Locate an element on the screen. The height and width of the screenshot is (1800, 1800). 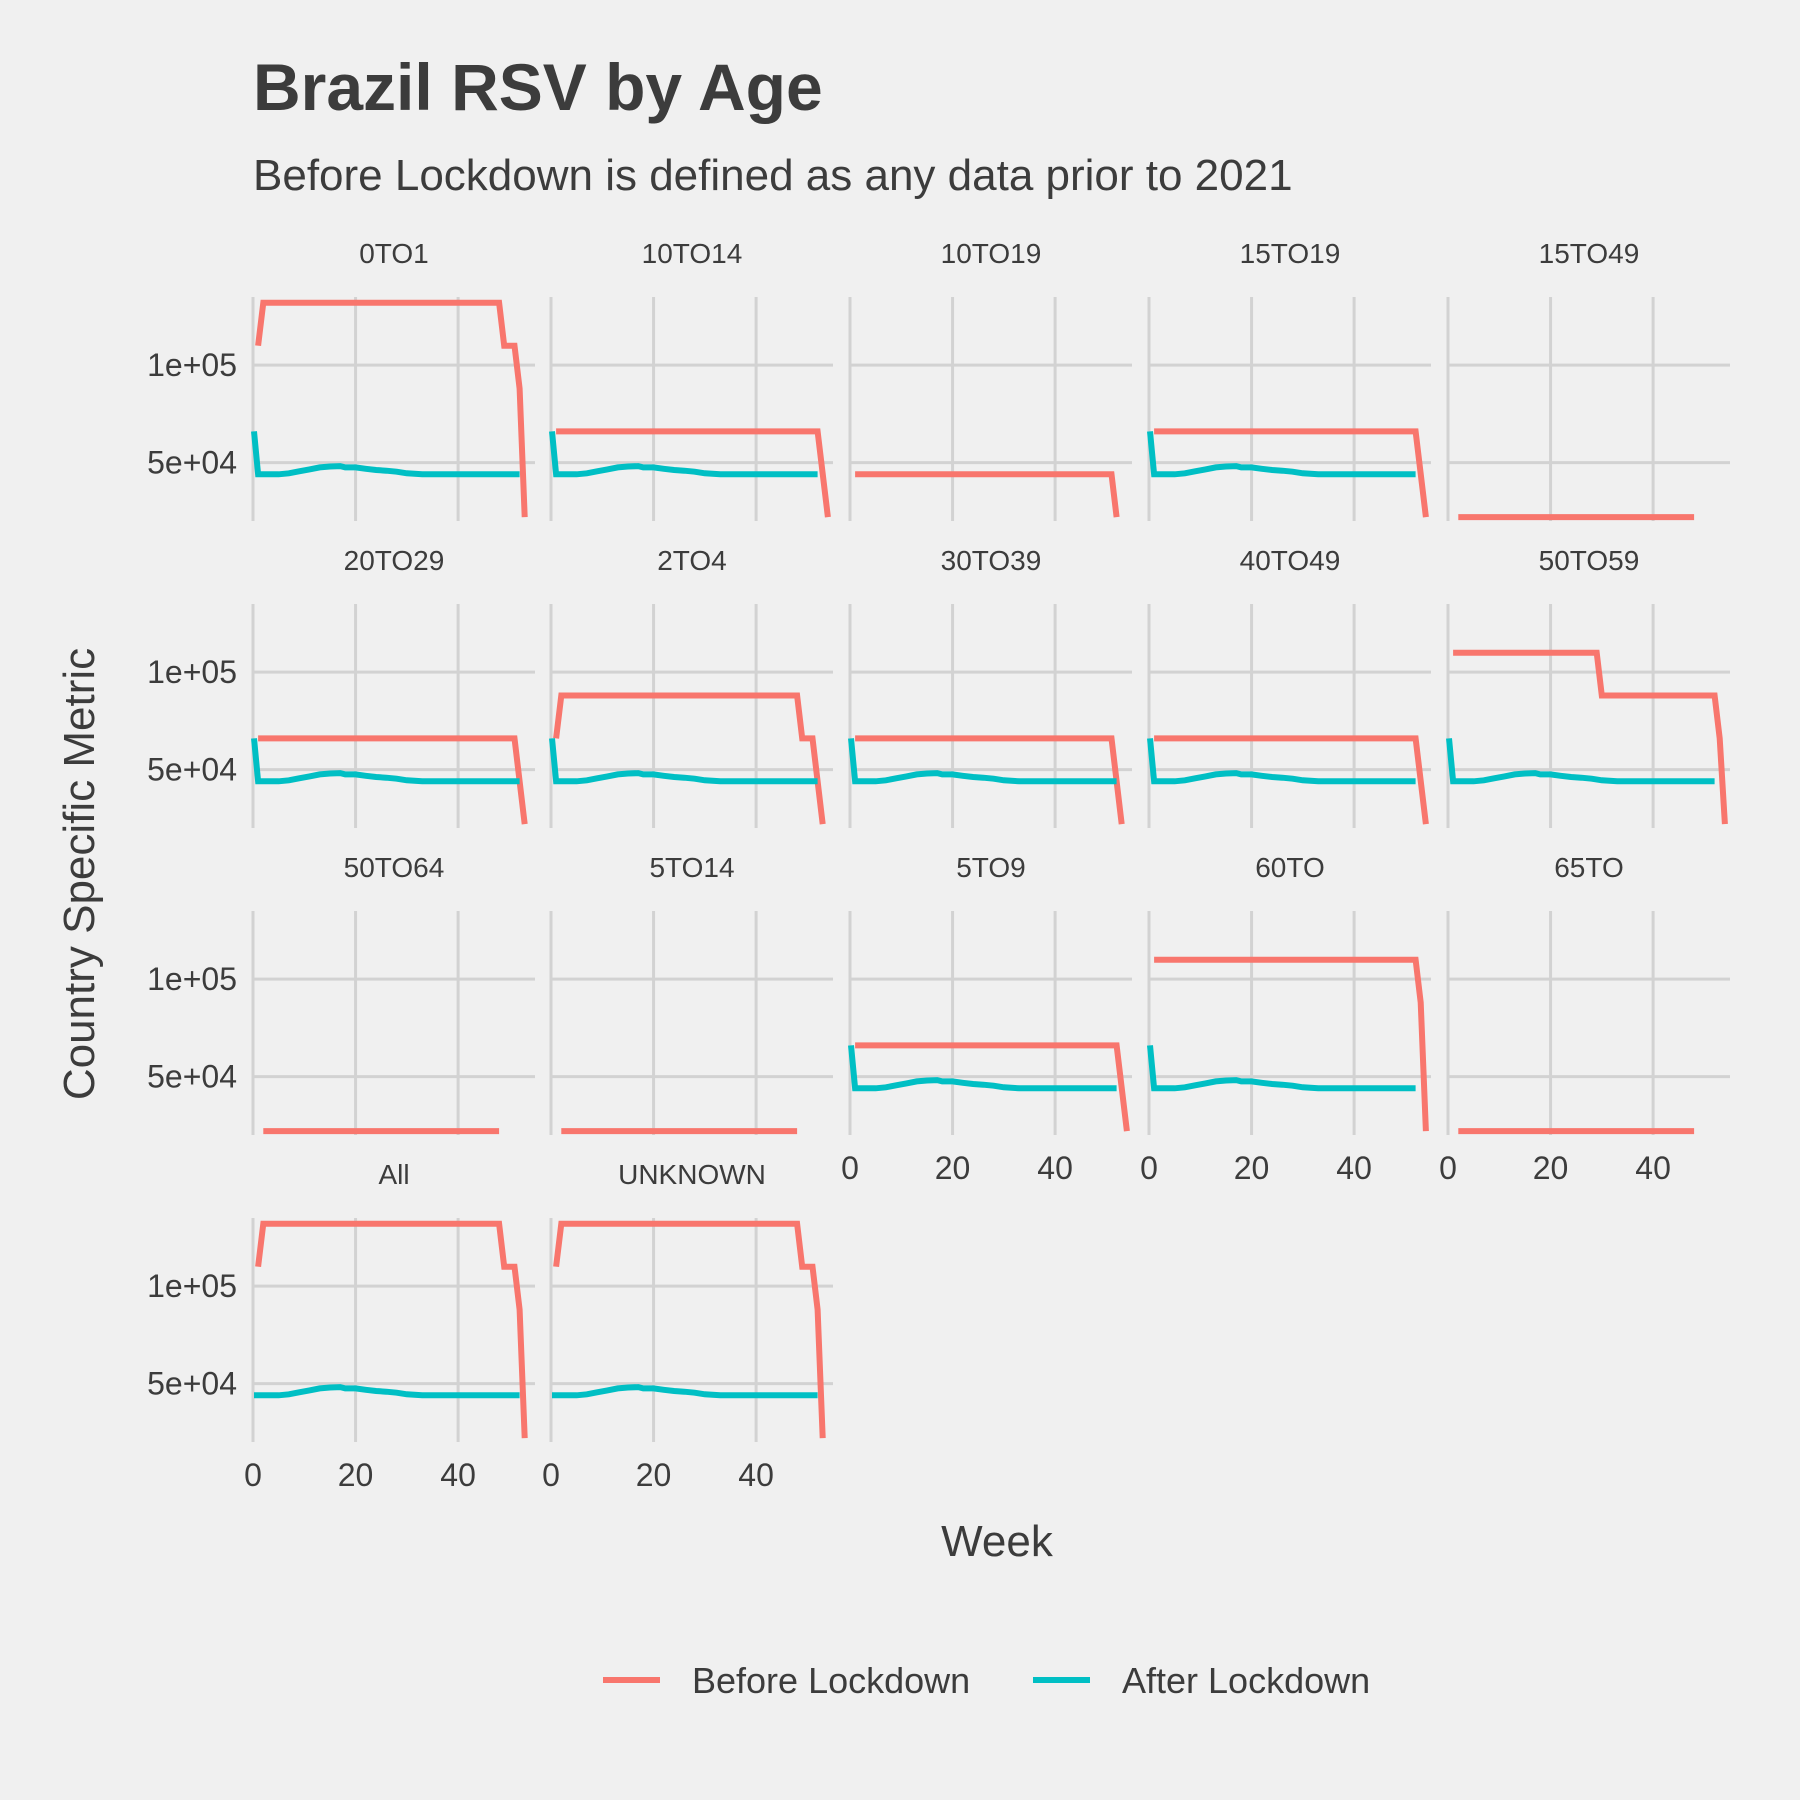
facet-strip-label: 40TO49 is located at coordinates (1290, 560).